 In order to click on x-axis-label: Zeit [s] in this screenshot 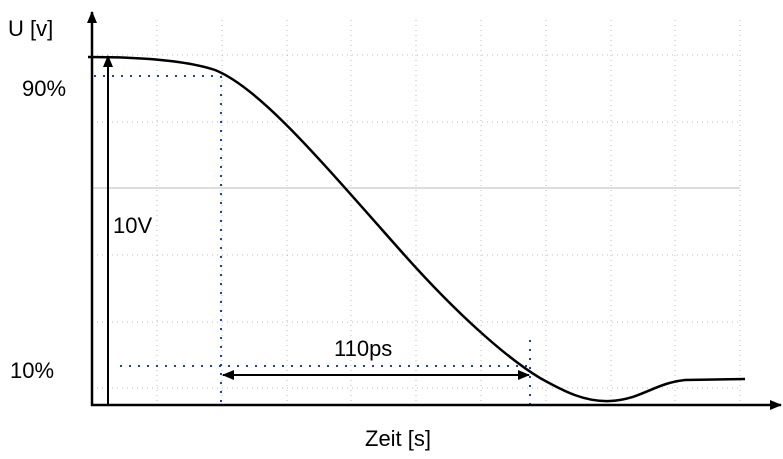, I will do `click(398, 438)`.